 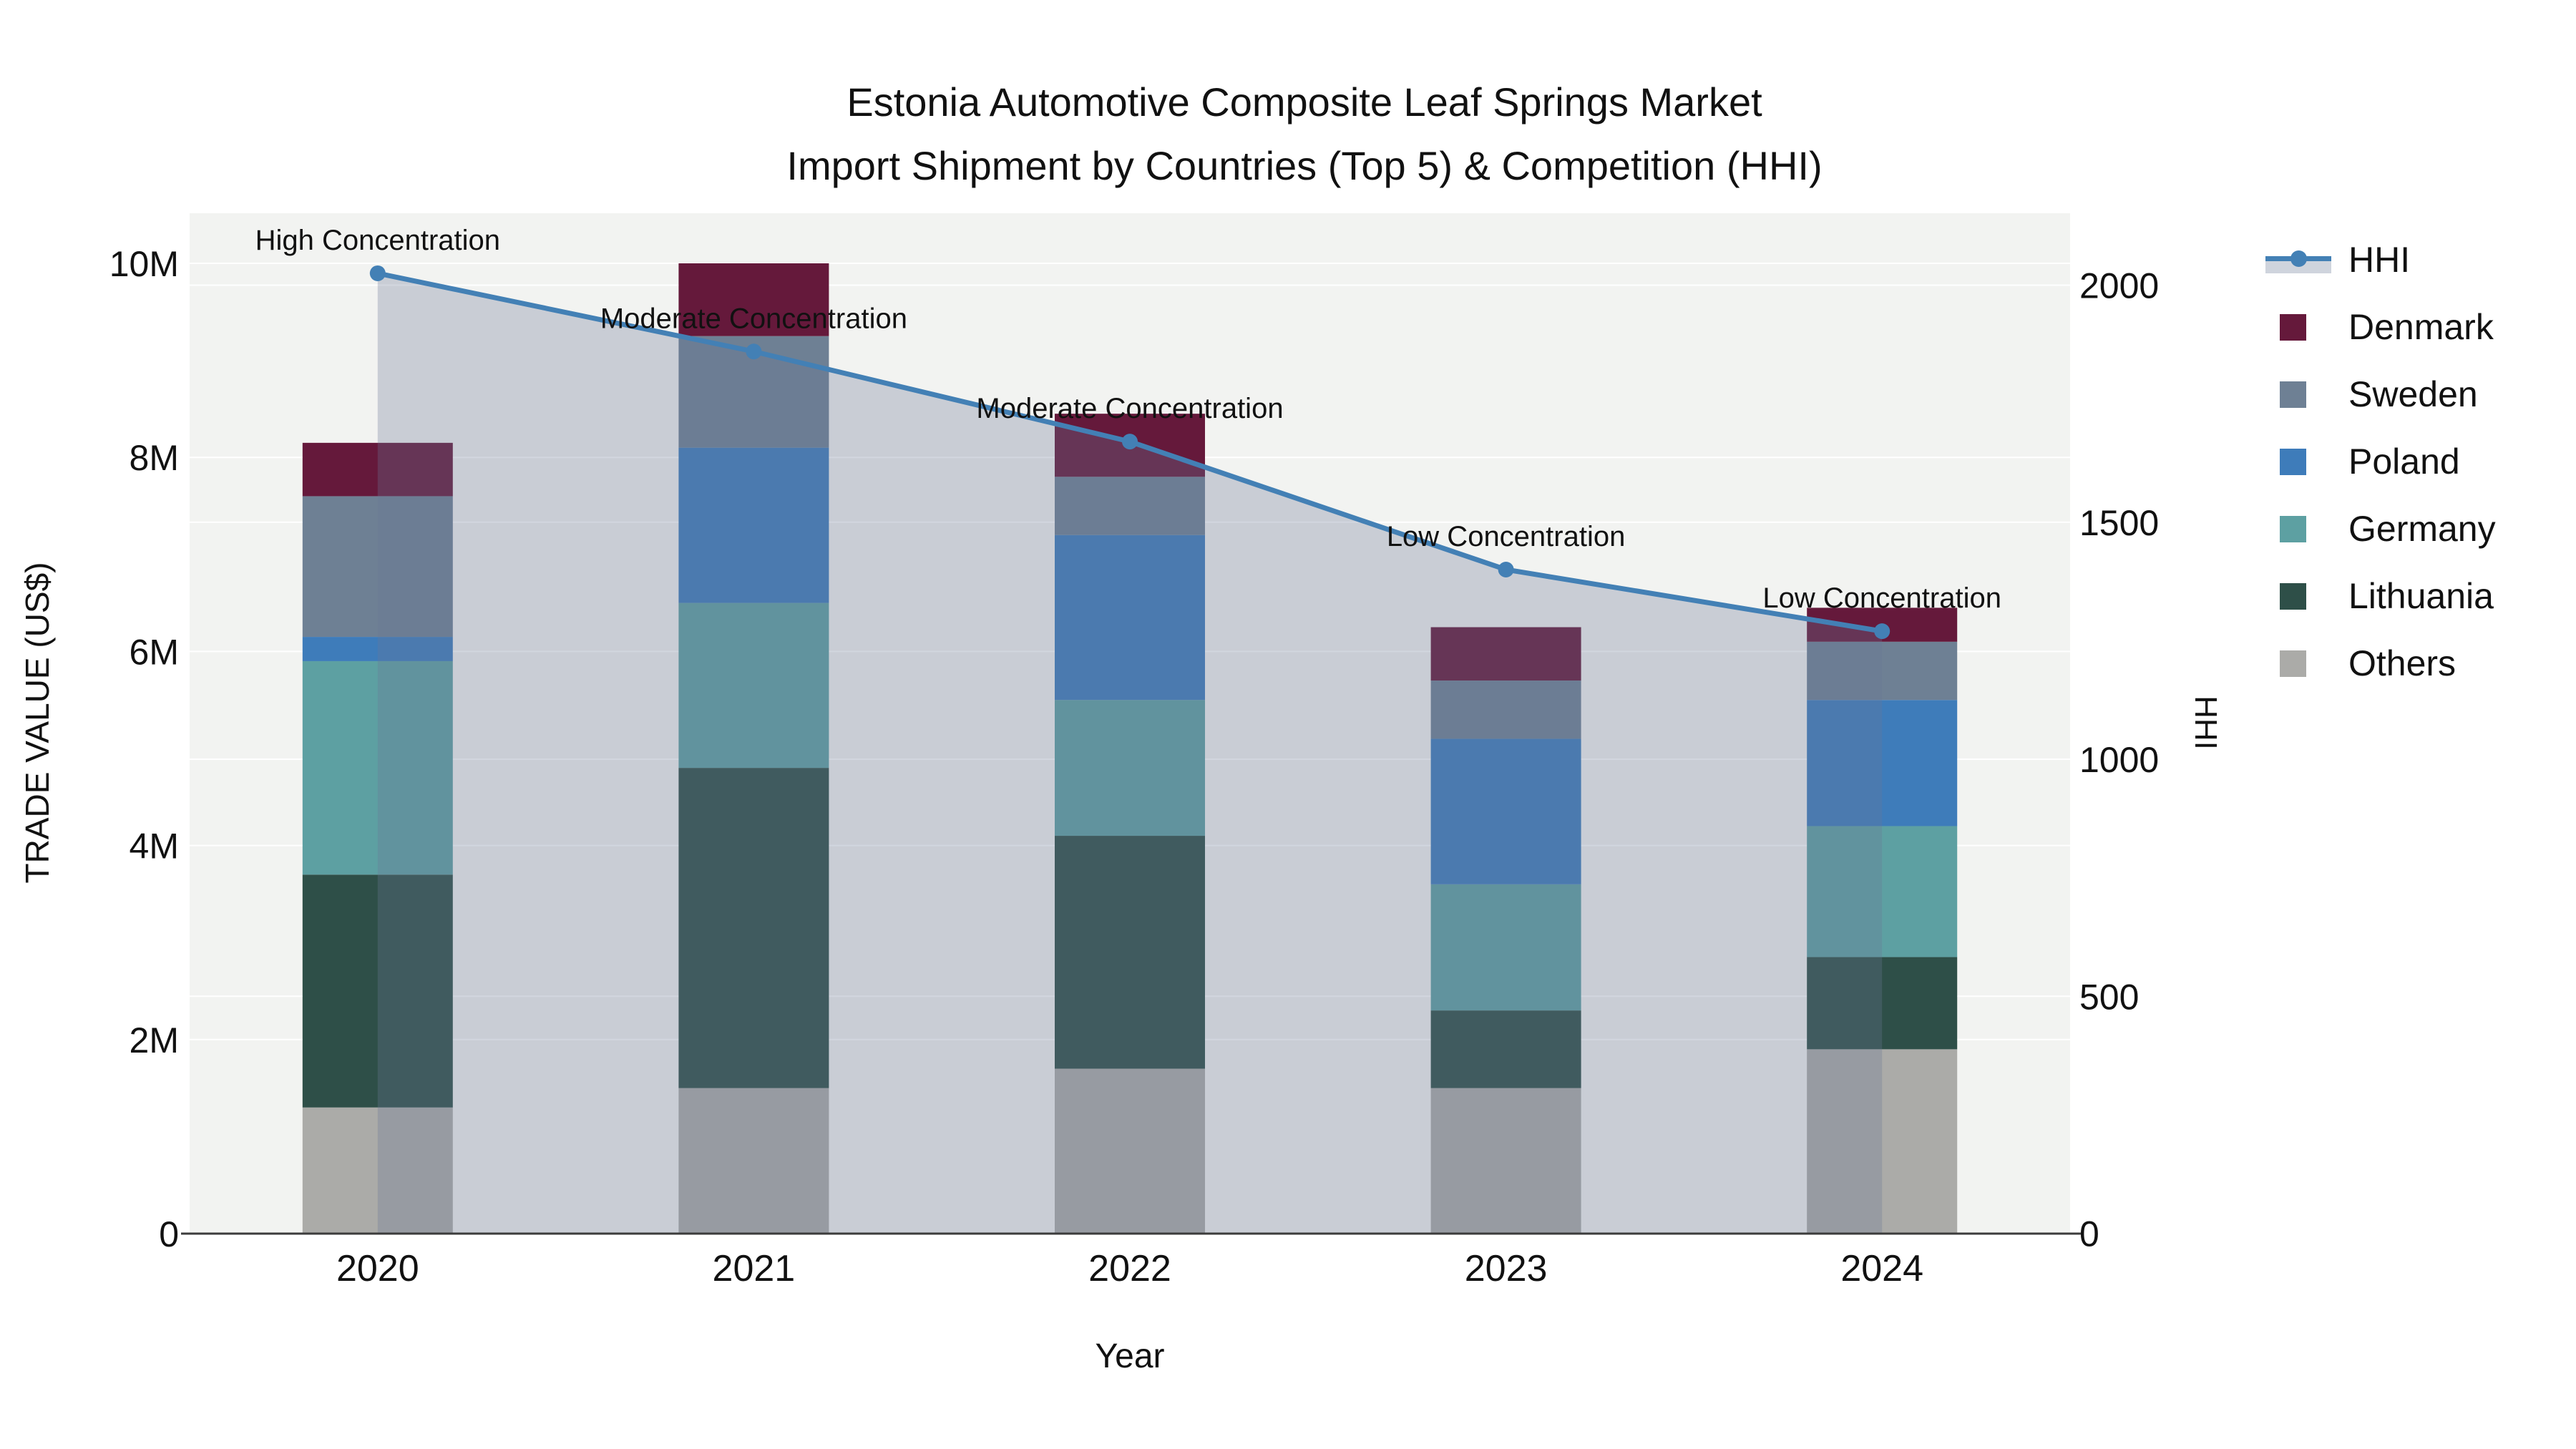 What do you see at coordinates (377, 240) in the screenshot?
I see `annotation-2020: High Concentration` at bounding box center [377, 240].